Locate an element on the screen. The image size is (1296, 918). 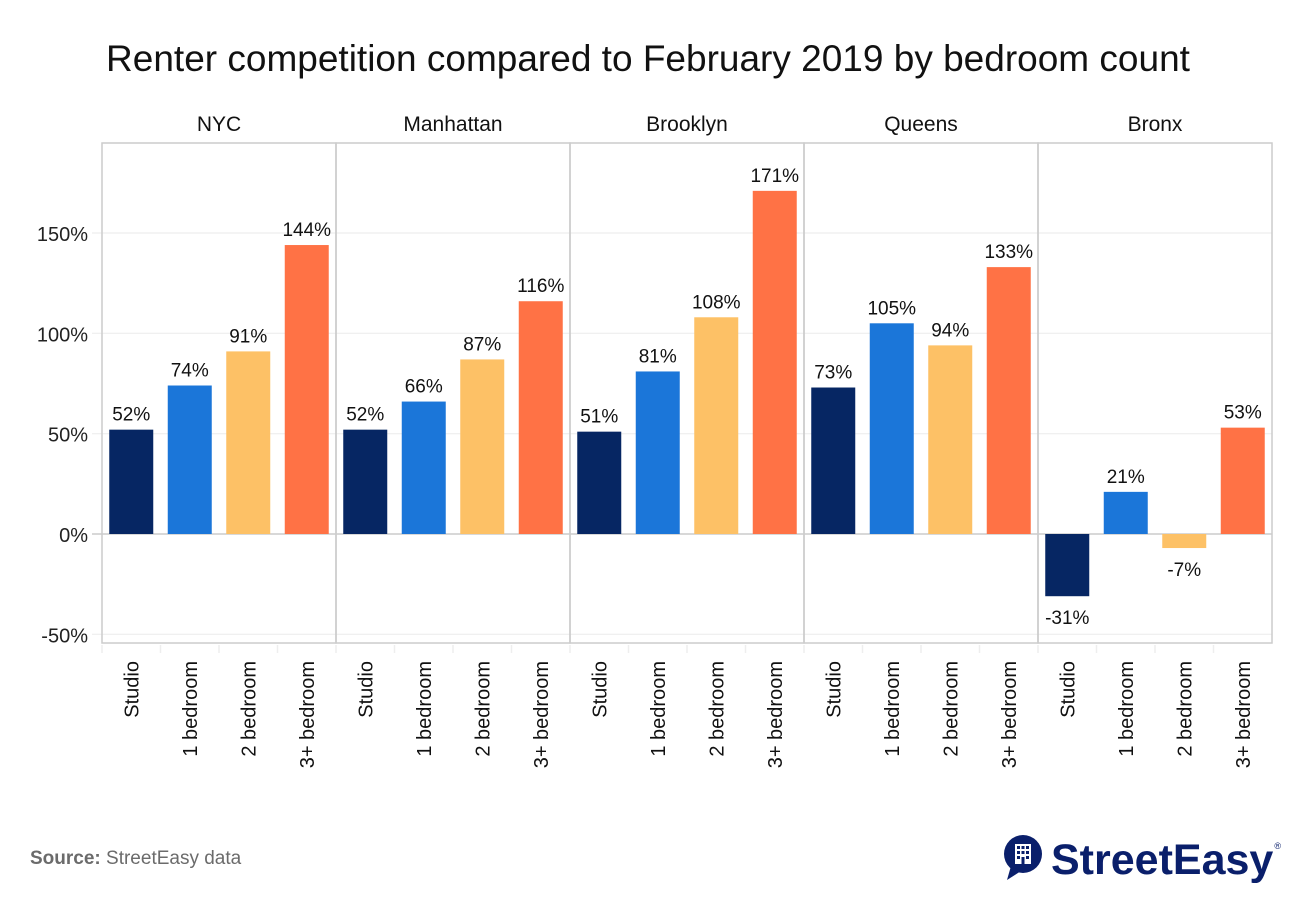
building-speech-bubble-icon is located at coordinates (1023, 857).